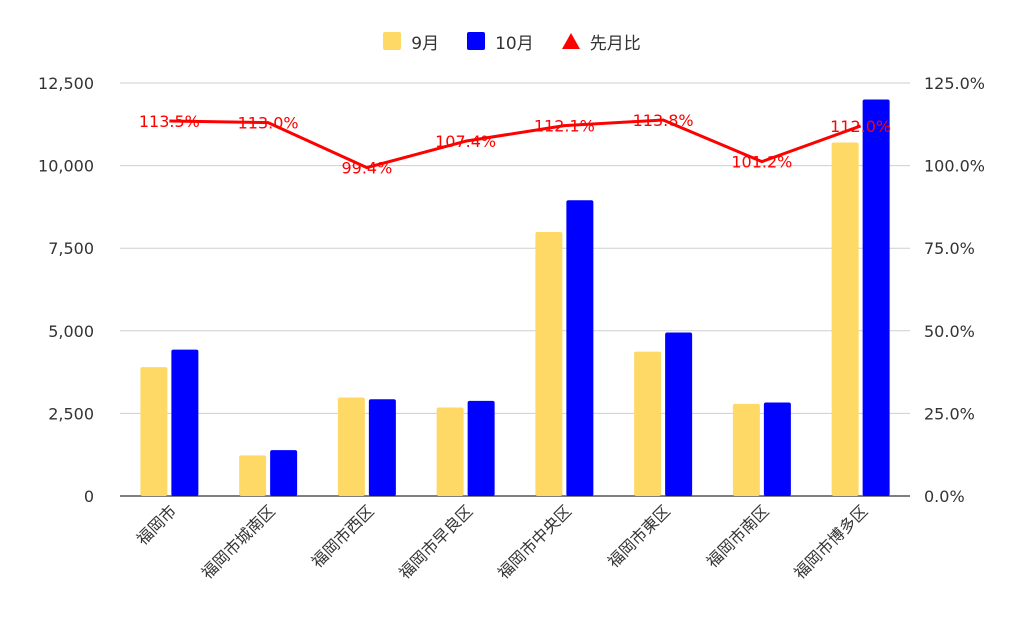 The width and height of the screenshot is (1024, 633). What do you see at coordinates (534, 541) in the screenshot?
I see `x-tick-label: 福岡市中央区` at bounding box center [534, 541].